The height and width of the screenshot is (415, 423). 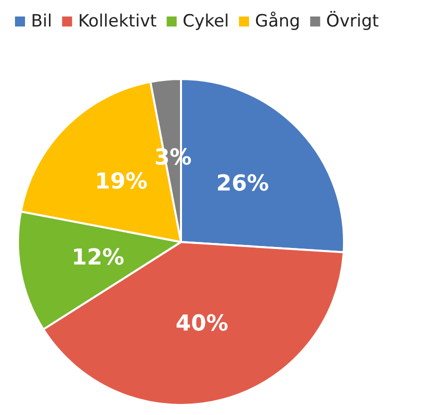 What do you see at coordinates (98, 257) in the screenshot?
I see `data-label: 12%` at bounding box center [98, 257].